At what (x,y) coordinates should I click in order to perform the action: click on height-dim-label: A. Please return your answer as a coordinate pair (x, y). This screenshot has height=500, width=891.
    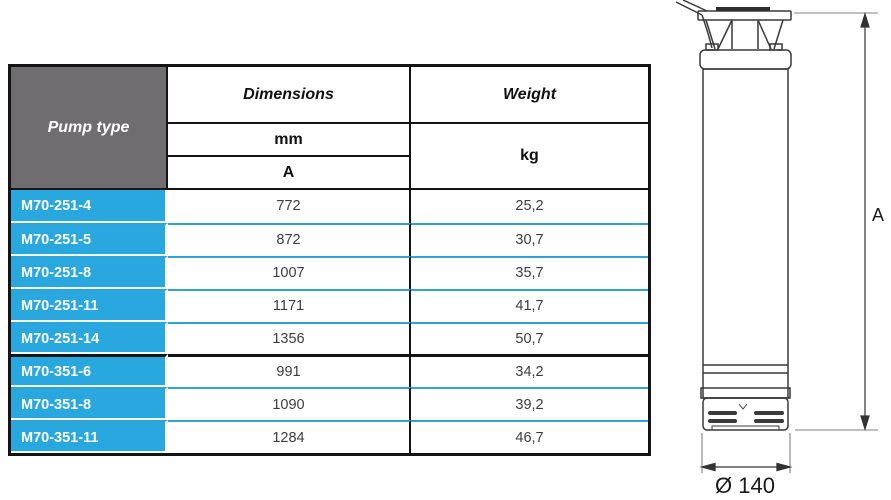
    Looking at the image, I should click on (878, 215).